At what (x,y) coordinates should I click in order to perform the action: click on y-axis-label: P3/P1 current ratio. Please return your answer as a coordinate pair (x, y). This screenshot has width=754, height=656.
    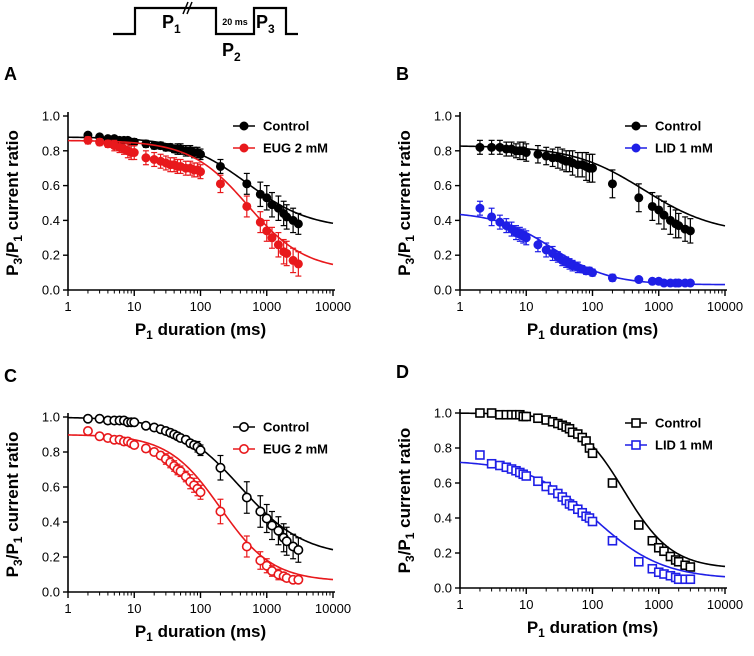
    Looking at the image, I should click on (406, 203).